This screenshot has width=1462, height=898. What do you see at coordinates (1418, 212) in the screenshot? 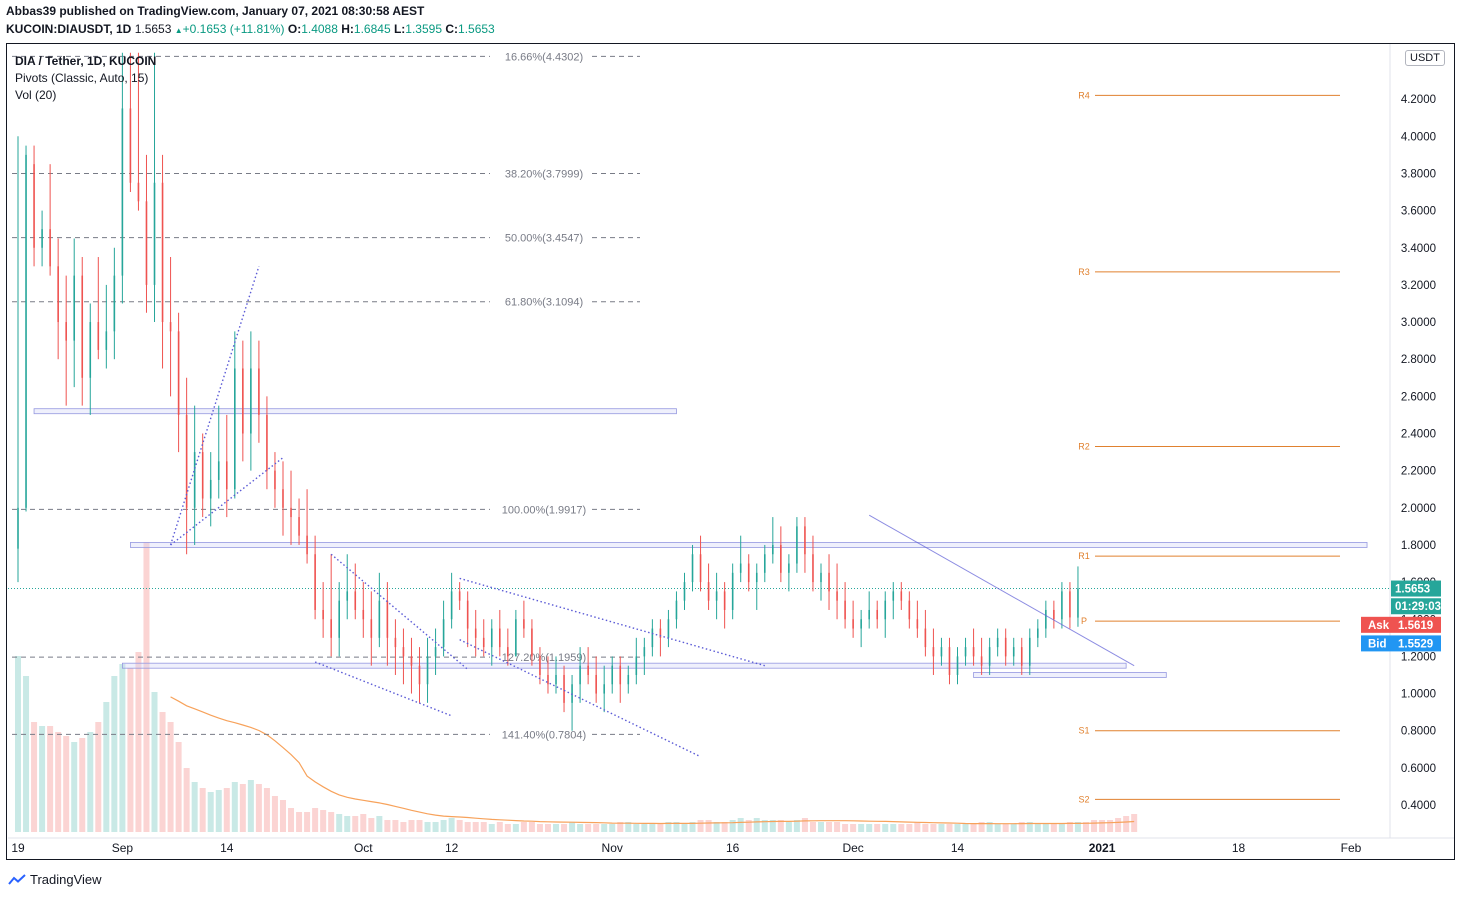
I see `y-tick-label: 3.6000` at bounding box center [1418, 212].